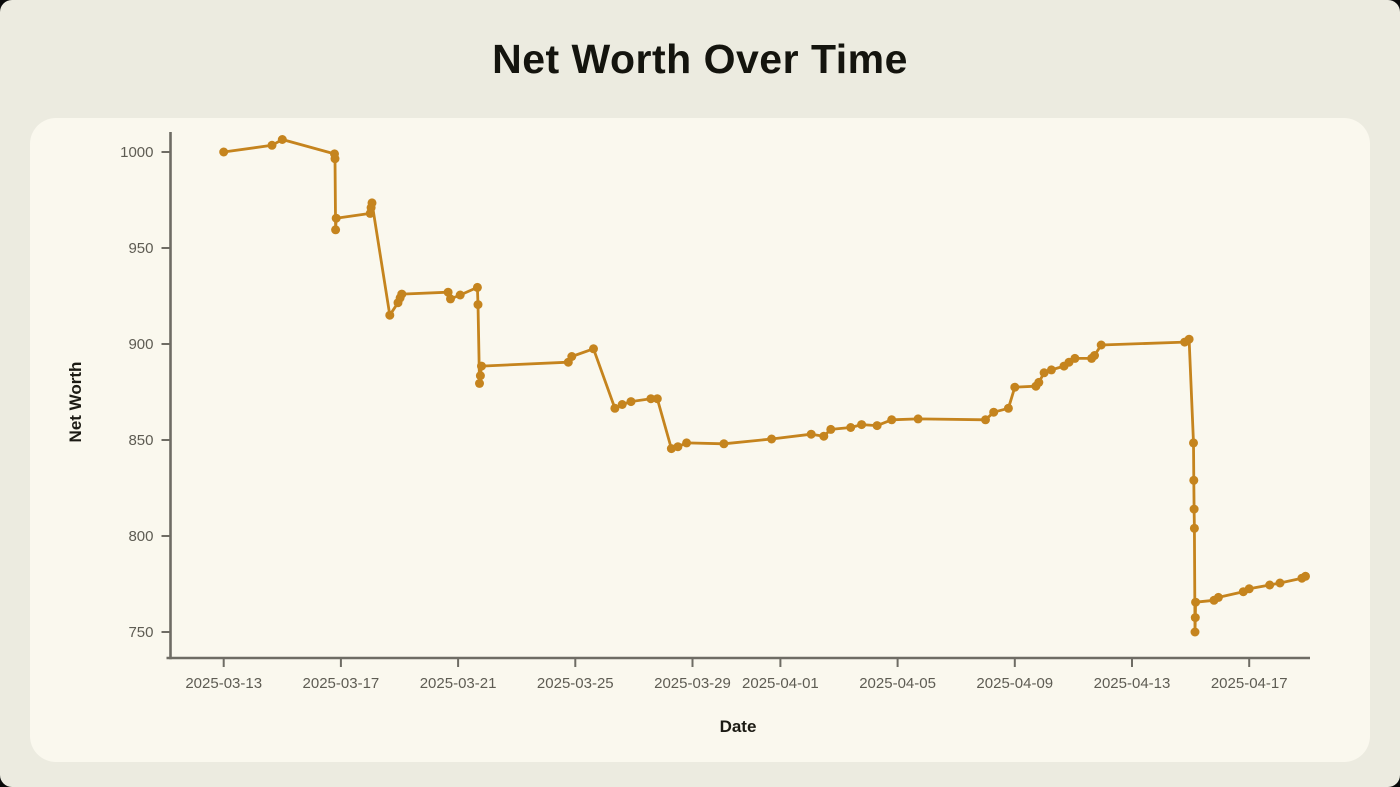 This screenshot has width=1400, height=787. I want to click on y-tick-label: 750, so click(140, 632).